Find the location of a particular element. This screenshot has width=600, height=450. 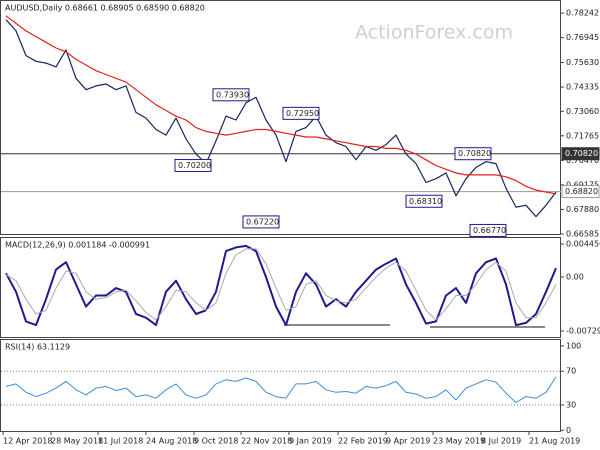

annotation-label: 0.66770 is located at coordinates (489, 230).